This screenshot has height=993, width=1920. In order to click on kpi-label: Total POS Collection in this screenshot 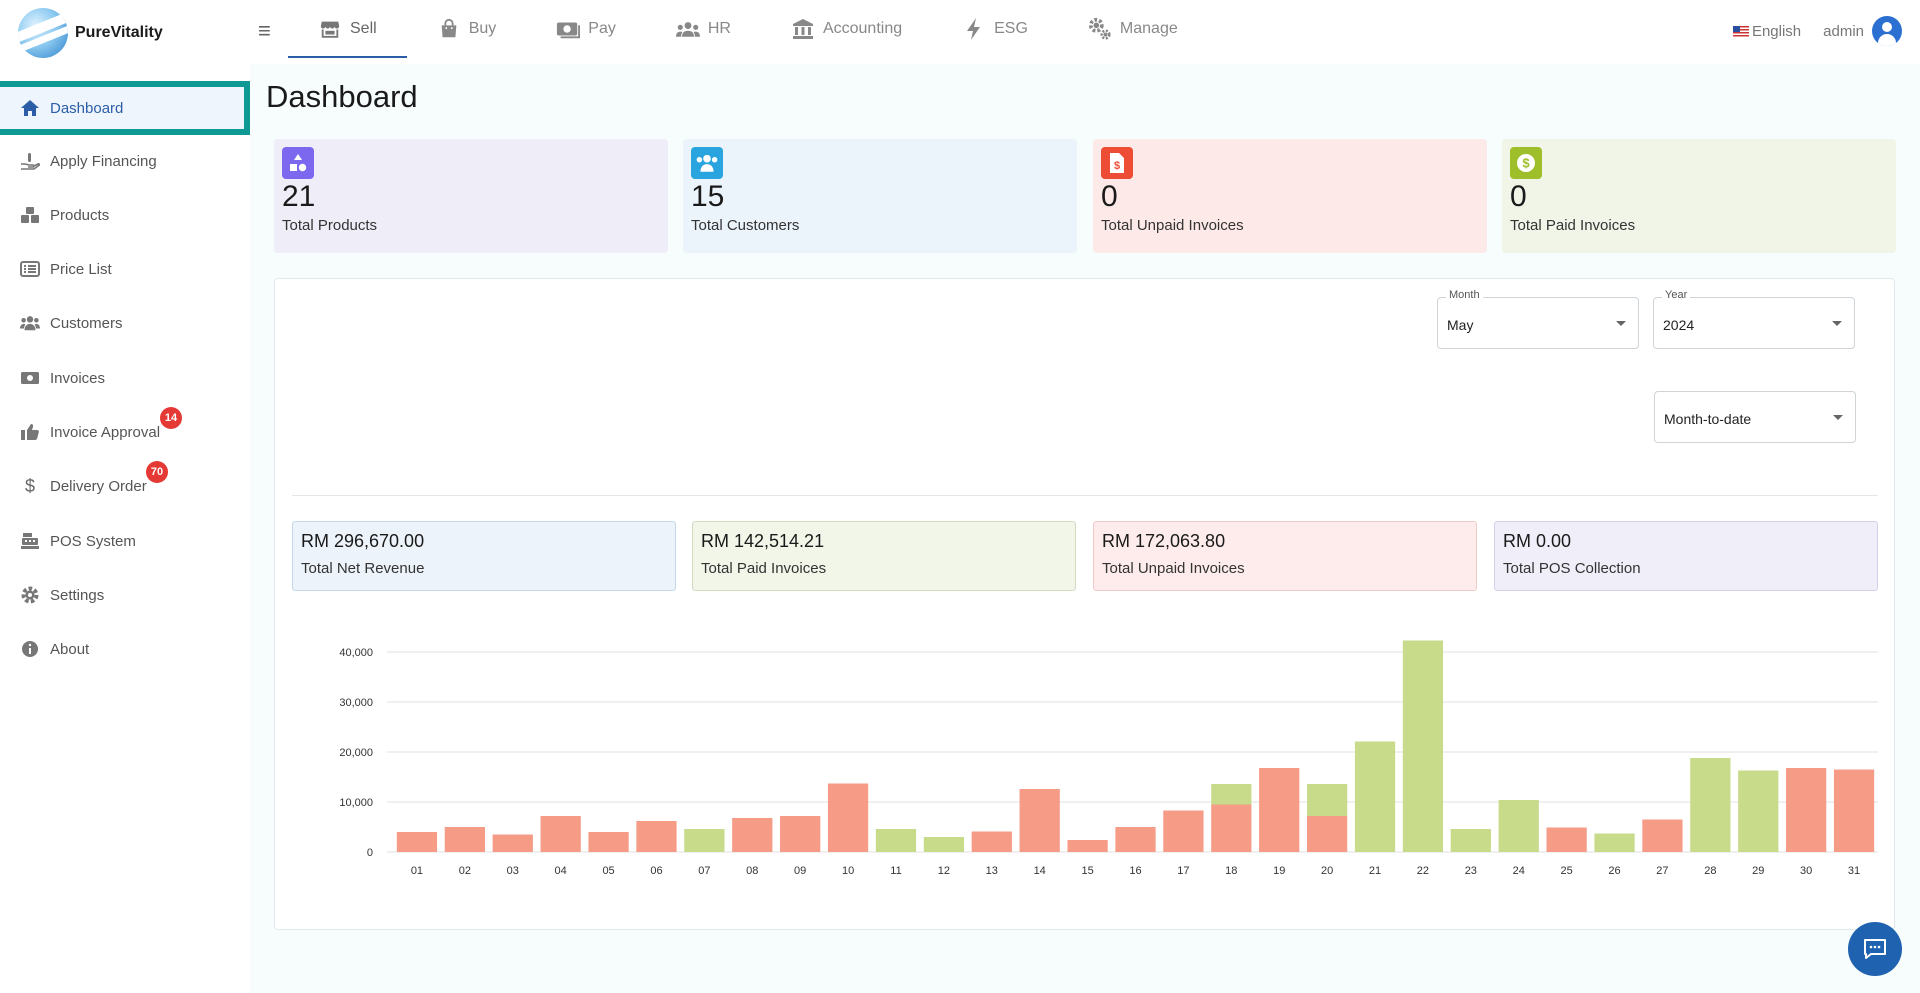, I will do `click(1572, 568)`.